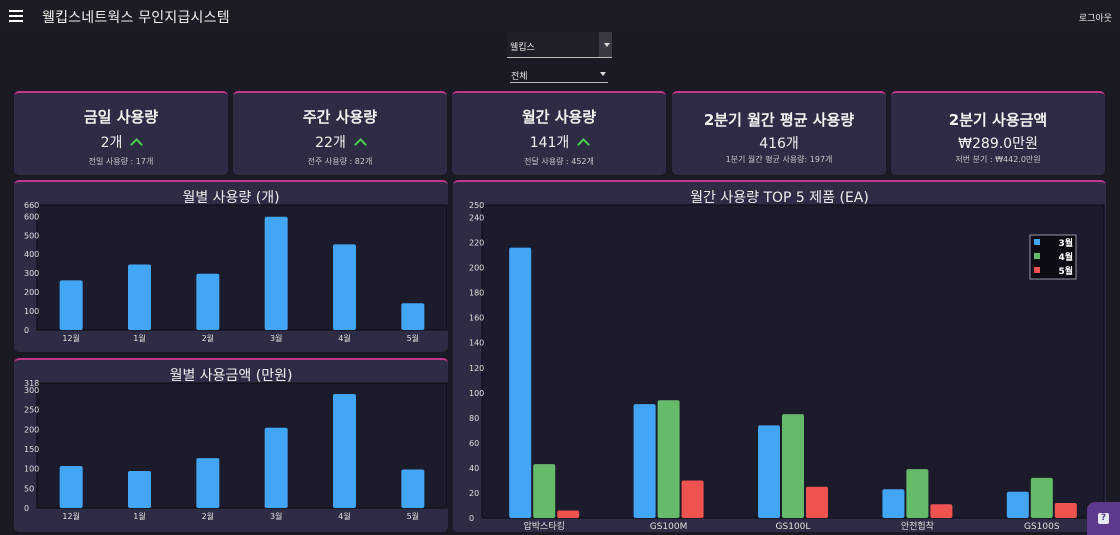 The width and height of the screenshot is (1120, 535). I want to click on chart-title: 월간 사용량 TOP 5 제품 (EA), so click(779, 198).